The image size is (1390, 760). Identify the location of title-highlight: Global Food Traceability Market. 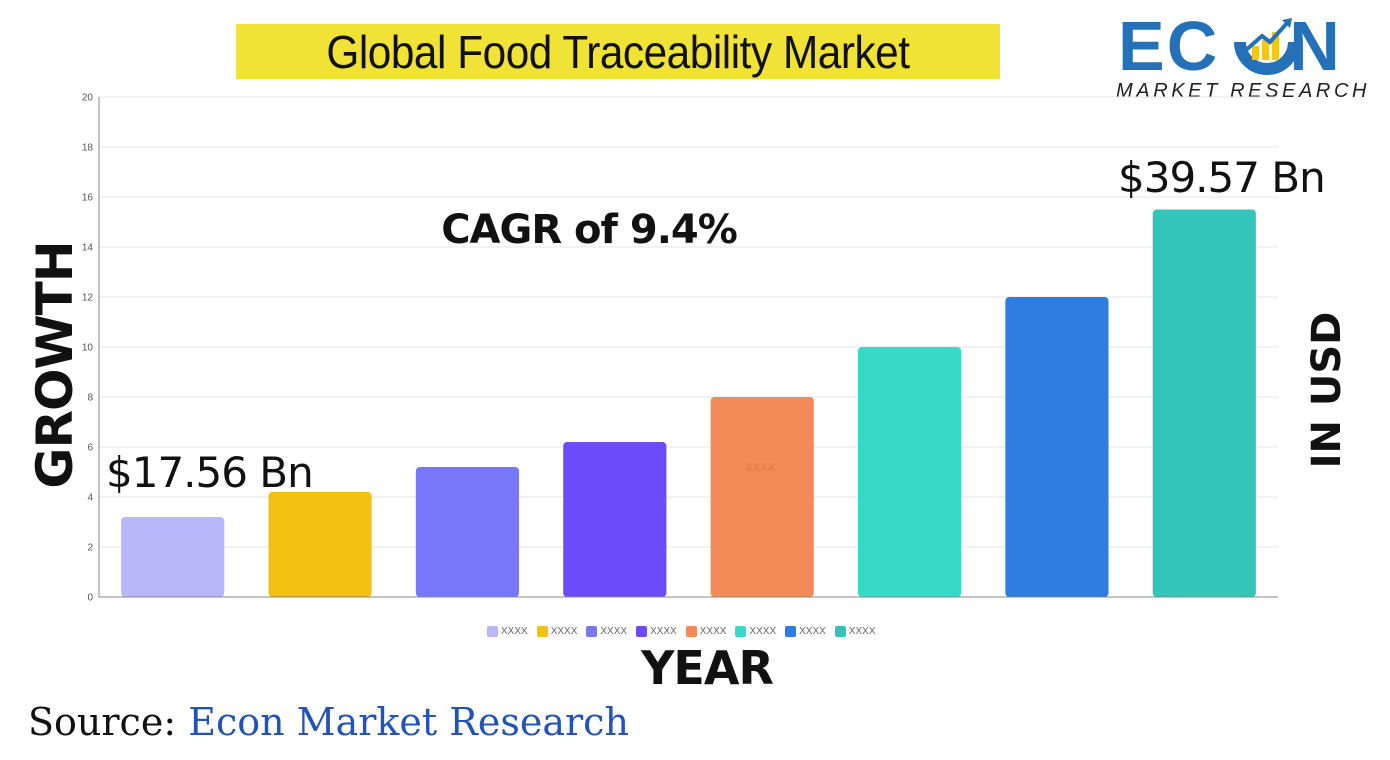
(618, 51).